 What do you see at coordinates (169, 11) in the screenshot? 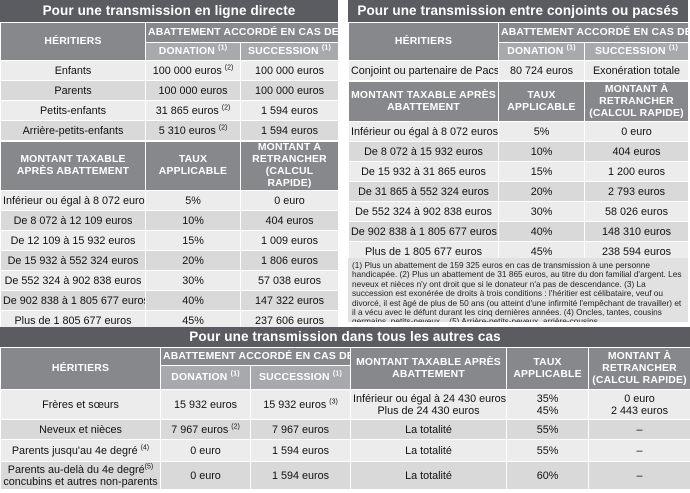
I see `panel-title: Pour une transmission en ligne directe` at bounding box center [169, 11].